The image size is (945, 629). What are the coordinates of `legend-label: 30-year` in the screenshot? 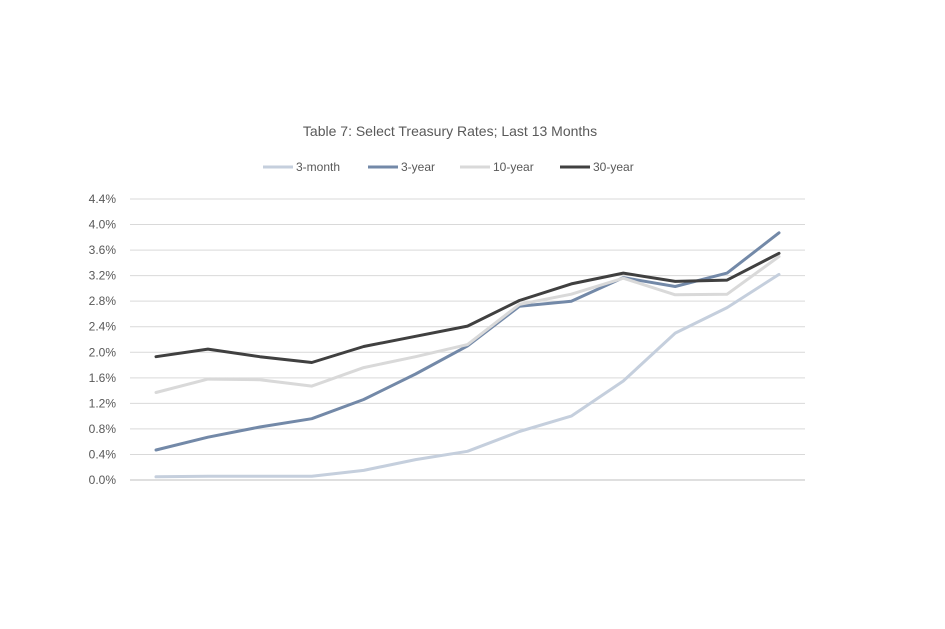 It's located at (613, 167).